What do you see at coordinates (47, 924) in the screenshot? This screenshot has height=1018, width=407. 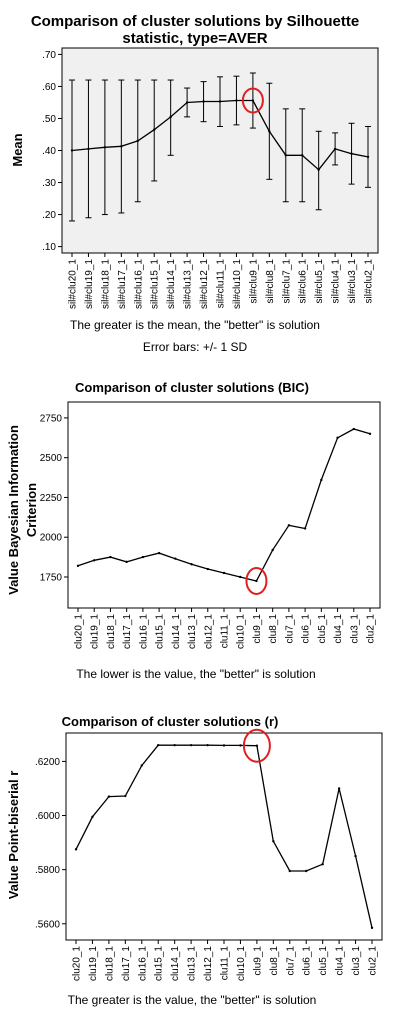 I see `y-tick-label: .5600` at bounding box center [47, 924].